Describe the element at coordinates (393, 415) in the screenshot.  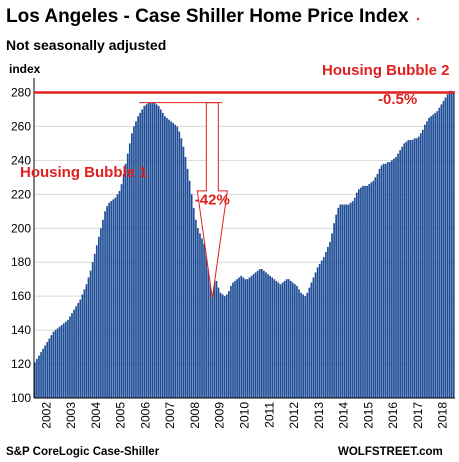
I see `x-tick-label: 2016` at that location.